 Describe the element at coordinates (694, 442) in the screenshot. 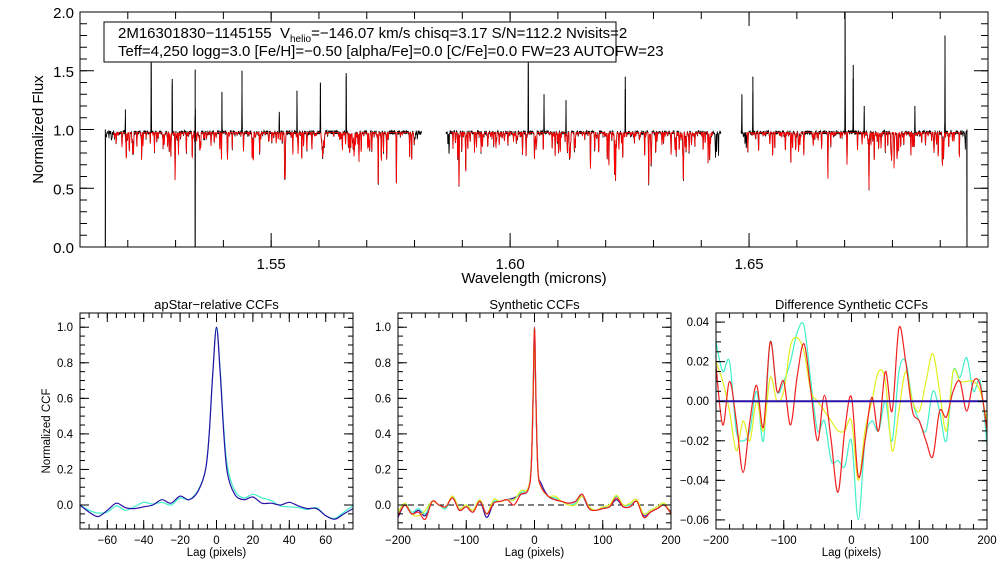

I see `y-tick-label: −0.02` at that location.